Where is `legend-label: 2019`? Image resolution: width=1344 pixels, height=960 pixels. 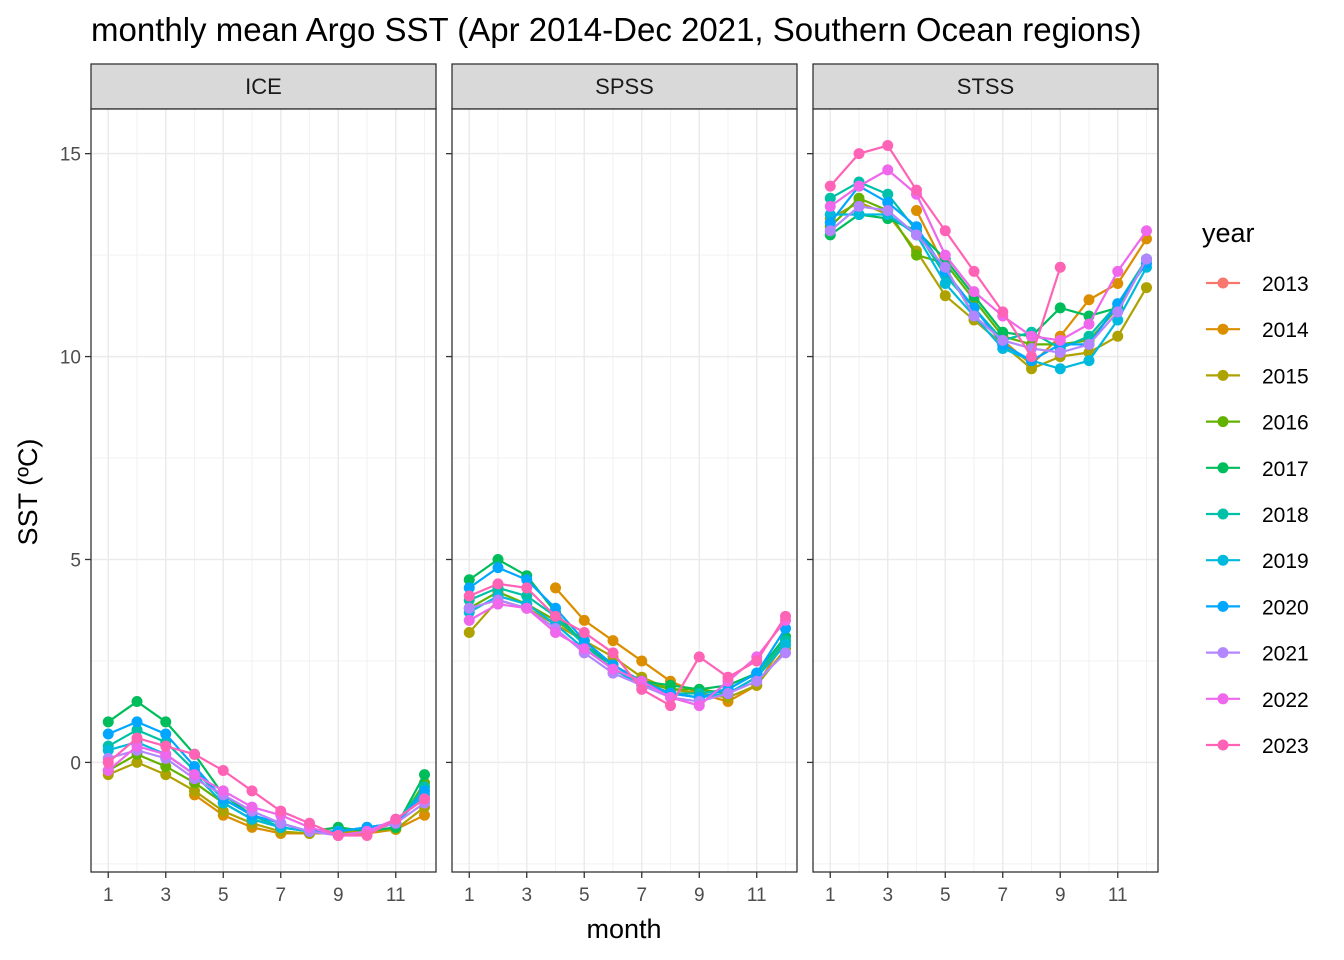 legend-label: 2019 is located at coordinates (1285, 561).